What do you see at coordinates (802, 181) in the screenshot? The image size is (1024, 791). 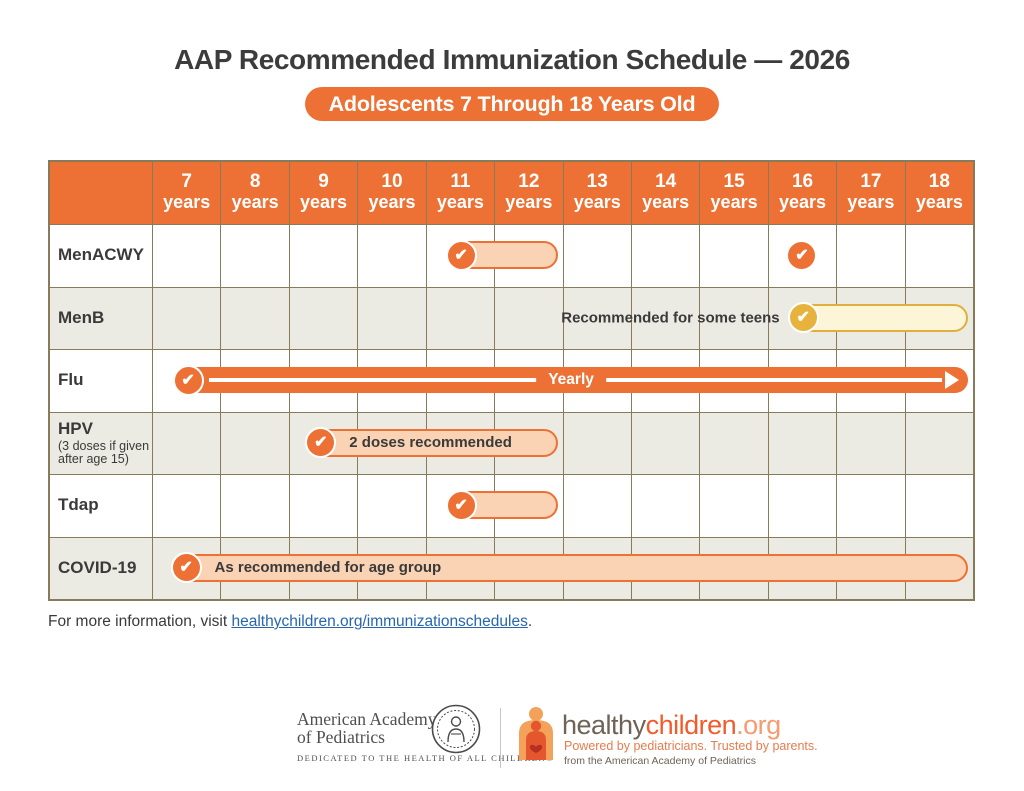 I see `col-header-num: 16` at bounding box center [802, 181].